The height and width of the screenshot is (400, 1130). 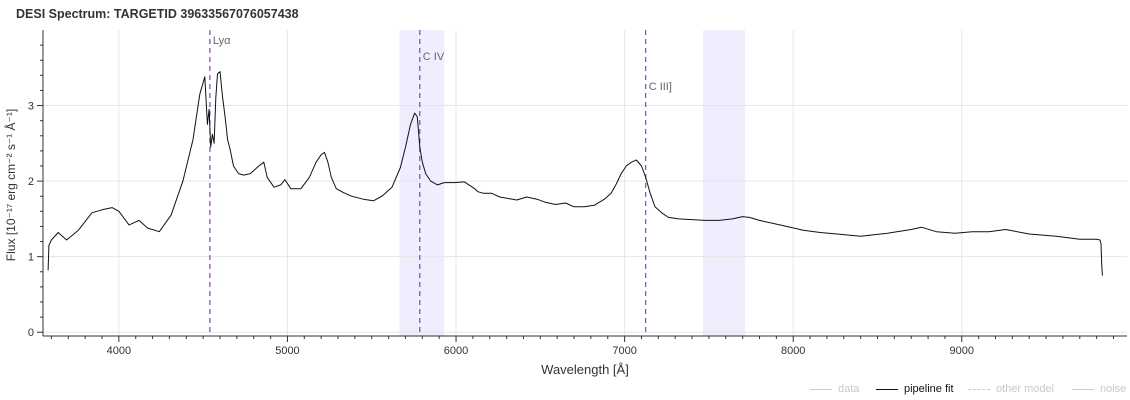 I want to click on legend-swatch-noise, so click(x=1083, y=389).